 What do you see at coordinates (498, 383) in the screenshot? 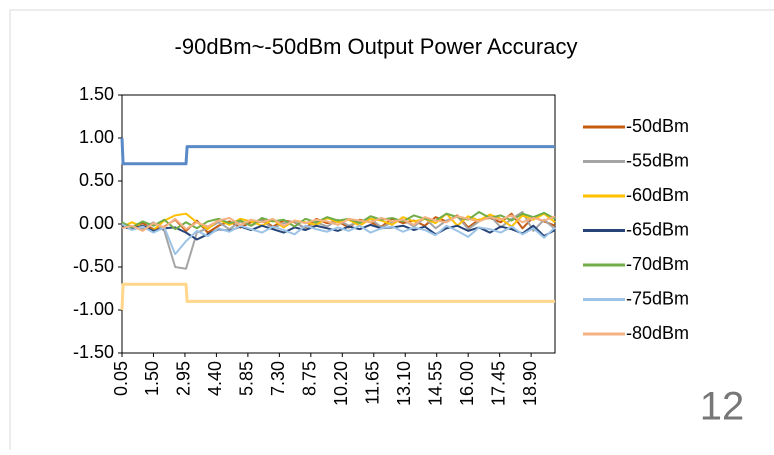
I see `x-tick-label: 17.45` at bounding box center [498, 383].